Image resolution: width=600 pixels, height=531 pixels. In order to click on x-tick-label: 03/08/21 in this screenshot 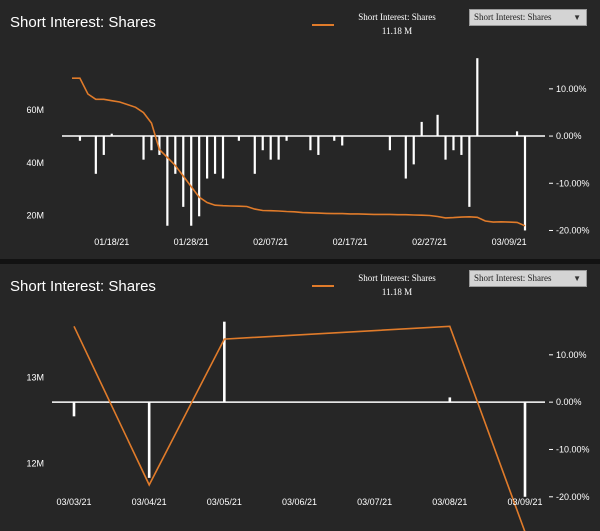, I will do `click(449, 502)`.